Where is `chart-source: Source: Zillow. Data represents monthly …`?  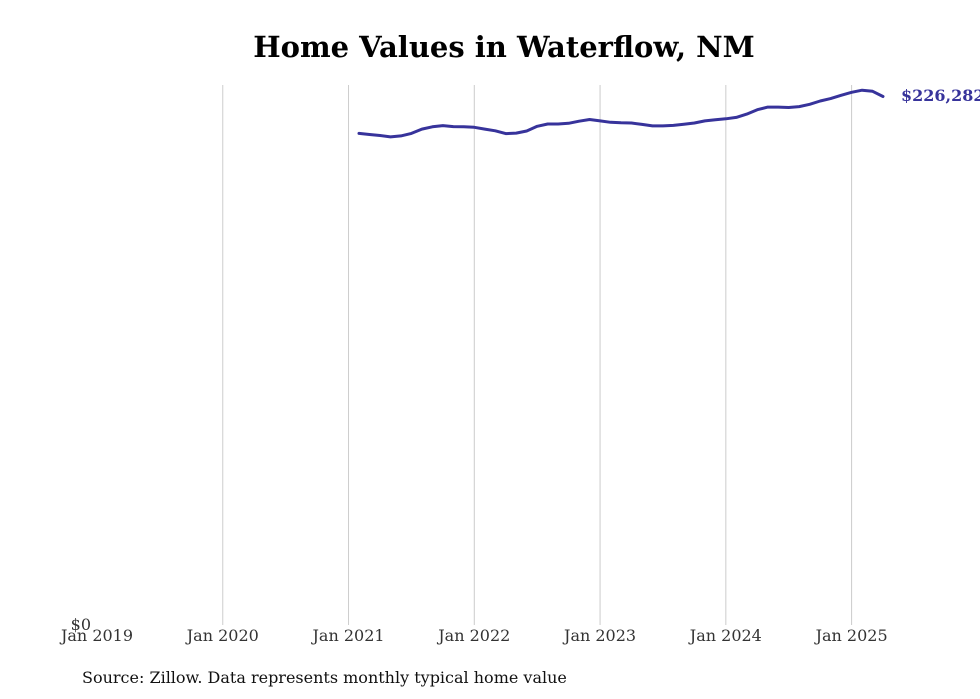 chart-source: Source: Zillow. Data represents monthly … is located at coordinates (324, 677).